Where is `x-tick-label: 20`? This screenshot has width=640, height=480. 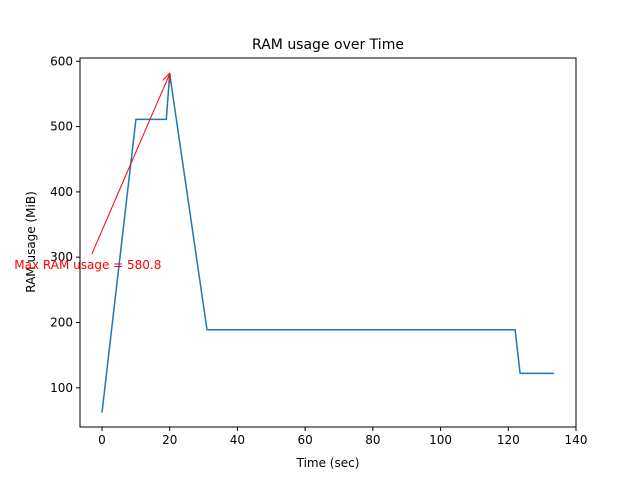 x-tick-label: 20 is located at coordinates (169, 440).